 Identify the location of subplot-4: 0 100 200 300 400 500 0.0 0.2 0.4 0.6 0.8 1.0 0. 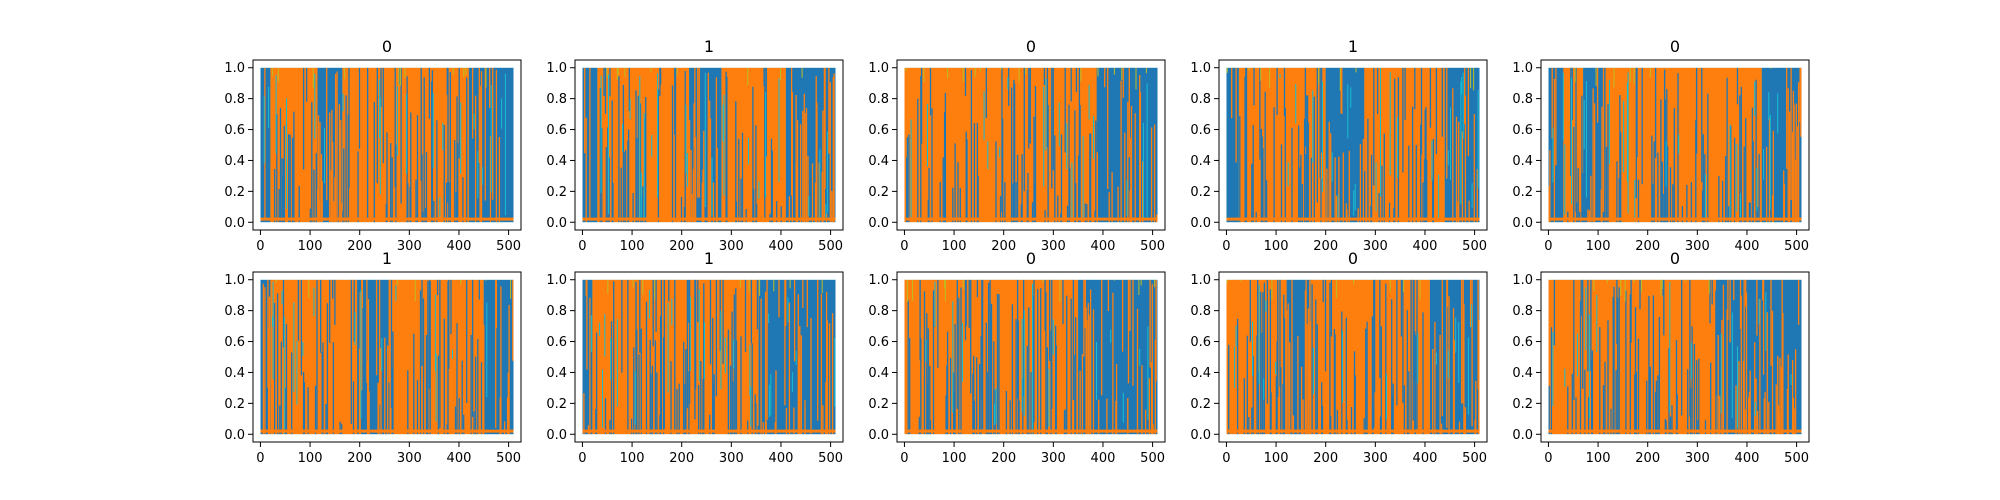
(1661, 145).